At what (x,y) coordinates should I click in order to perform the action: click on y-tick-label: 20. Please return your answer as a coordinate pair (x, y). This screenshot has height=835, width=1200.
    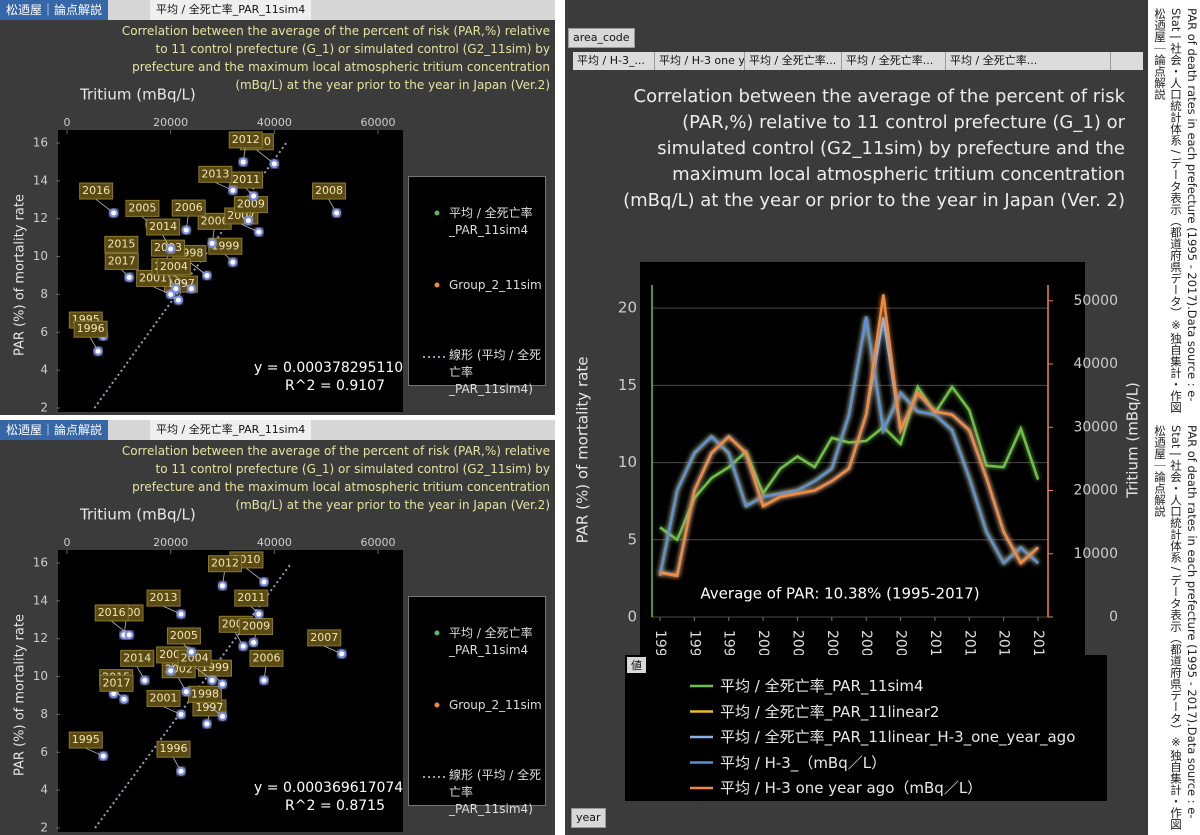
    Looking at the image, I should click on (627, 308).